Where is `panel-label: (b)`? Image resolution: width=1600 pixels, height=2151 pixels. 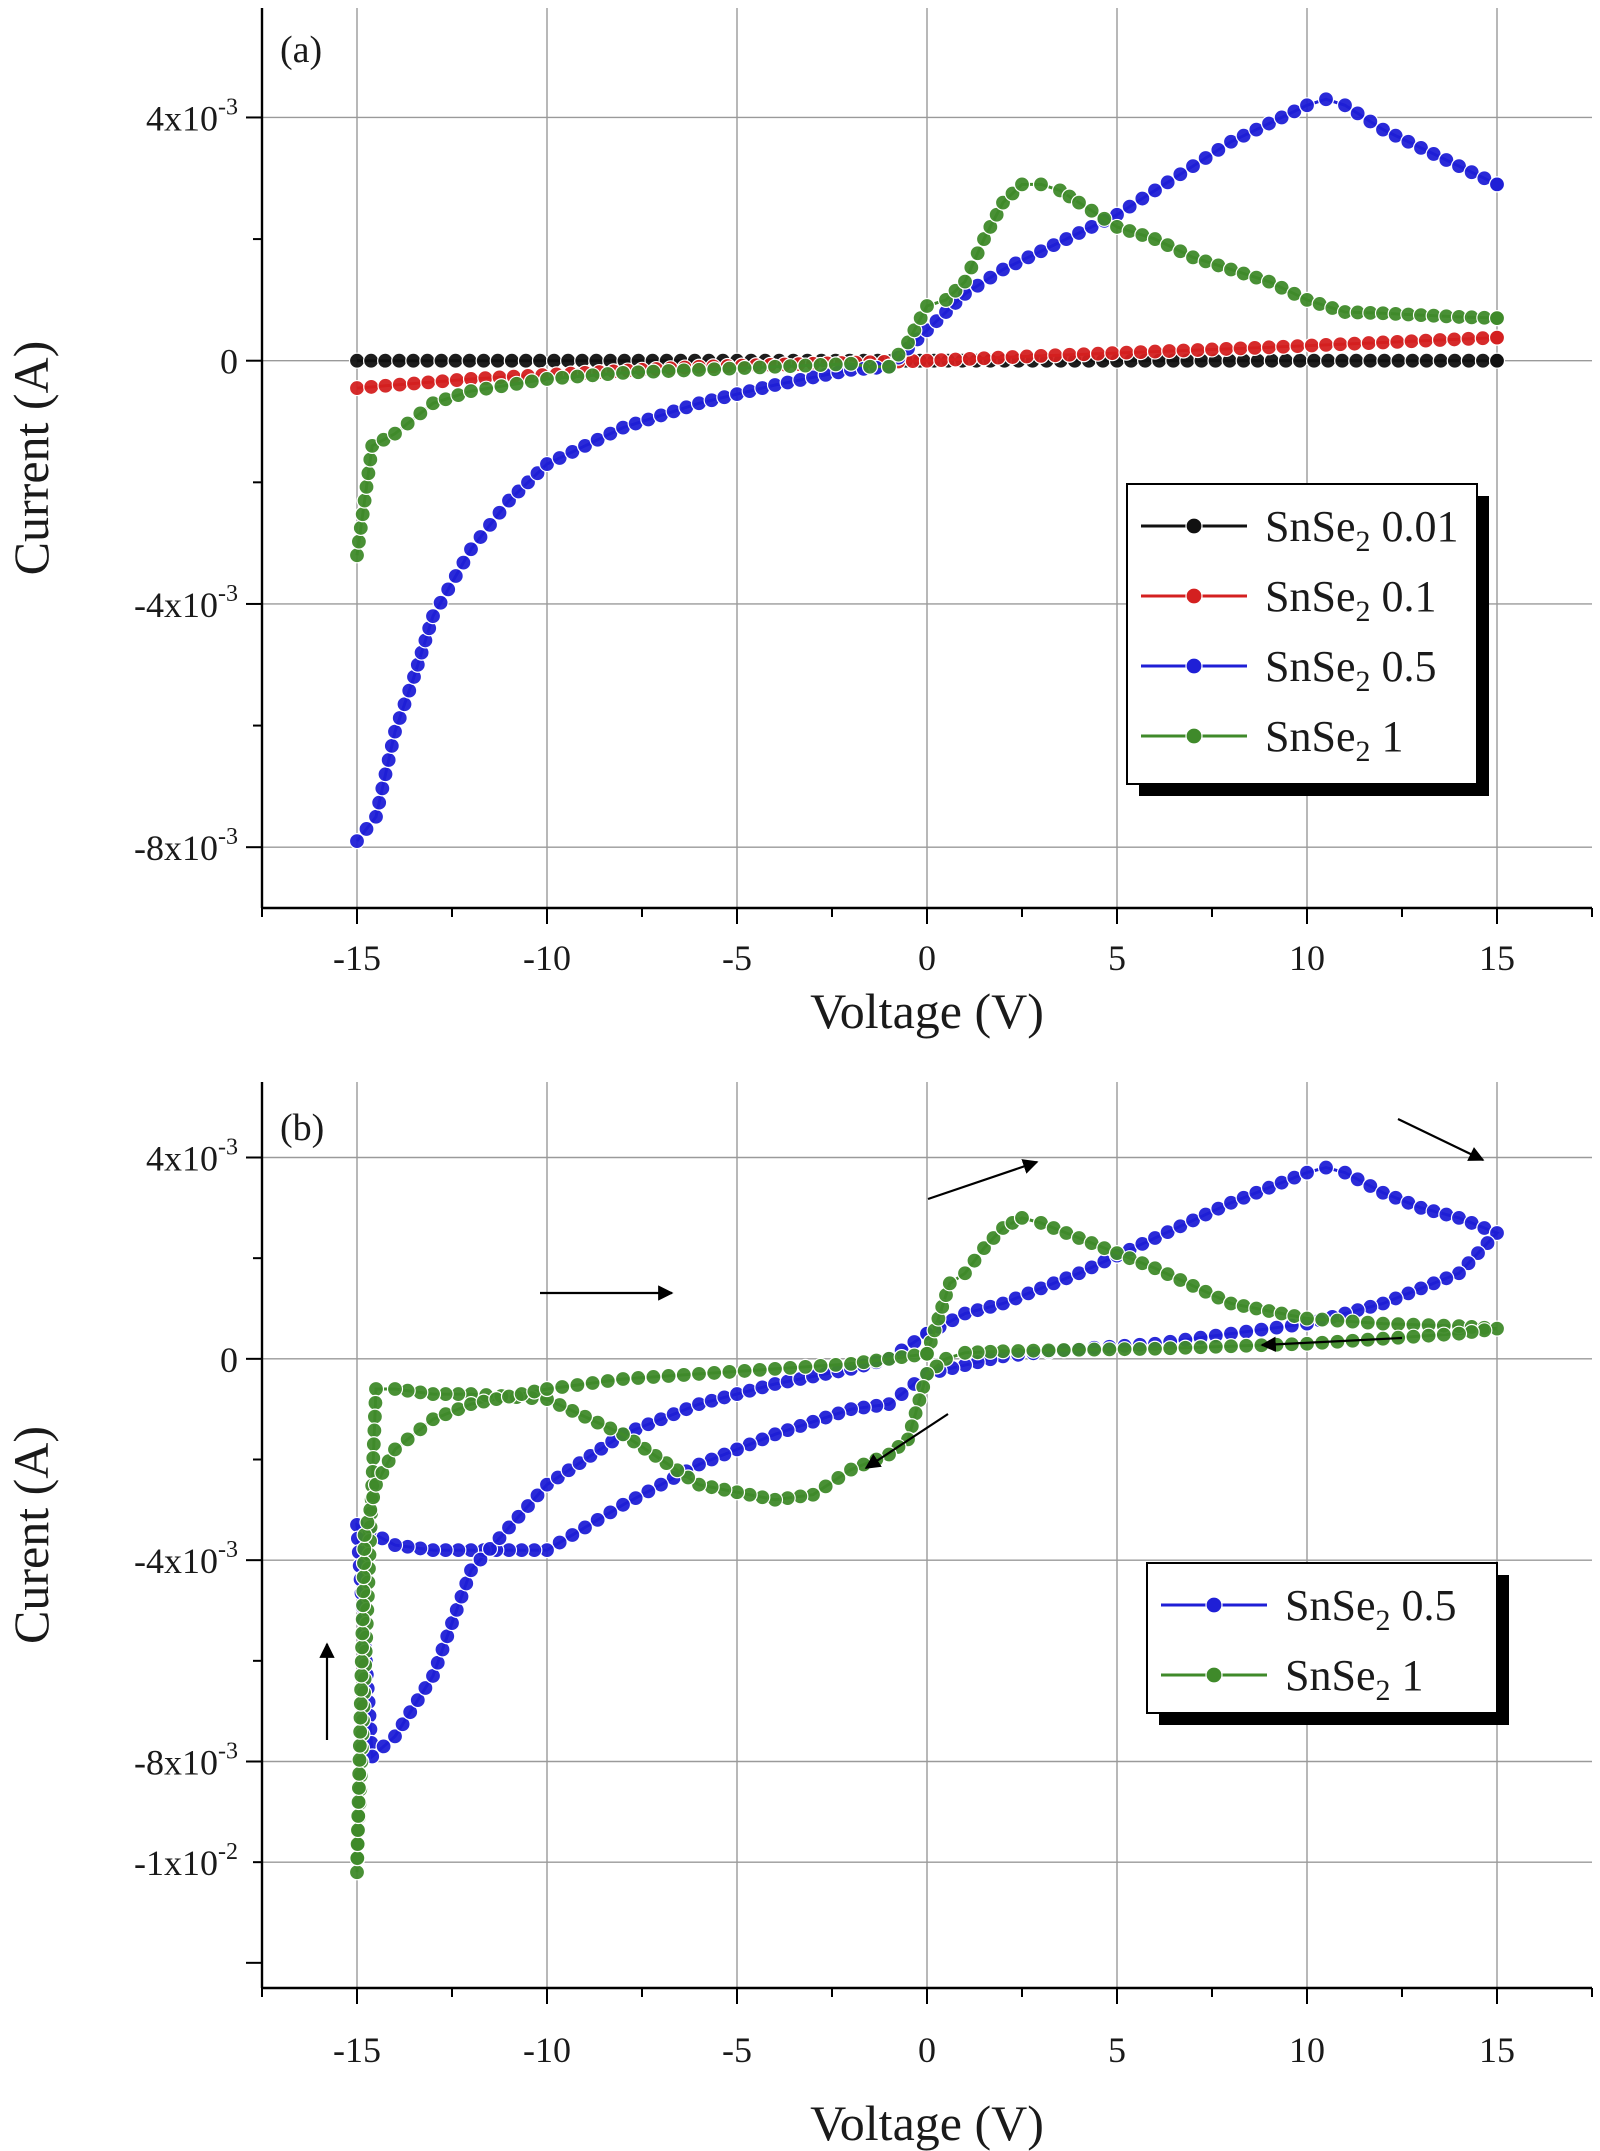
panel-label: (b) is located at coordinates (302, 1128).